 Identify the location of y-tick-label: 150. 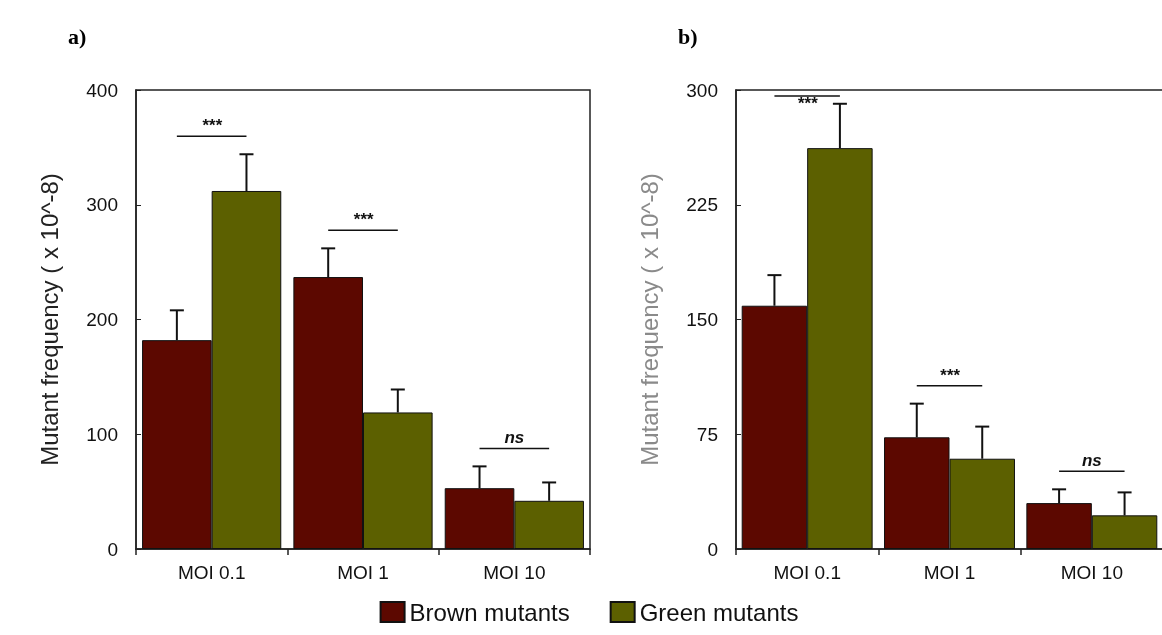
(702, 319).